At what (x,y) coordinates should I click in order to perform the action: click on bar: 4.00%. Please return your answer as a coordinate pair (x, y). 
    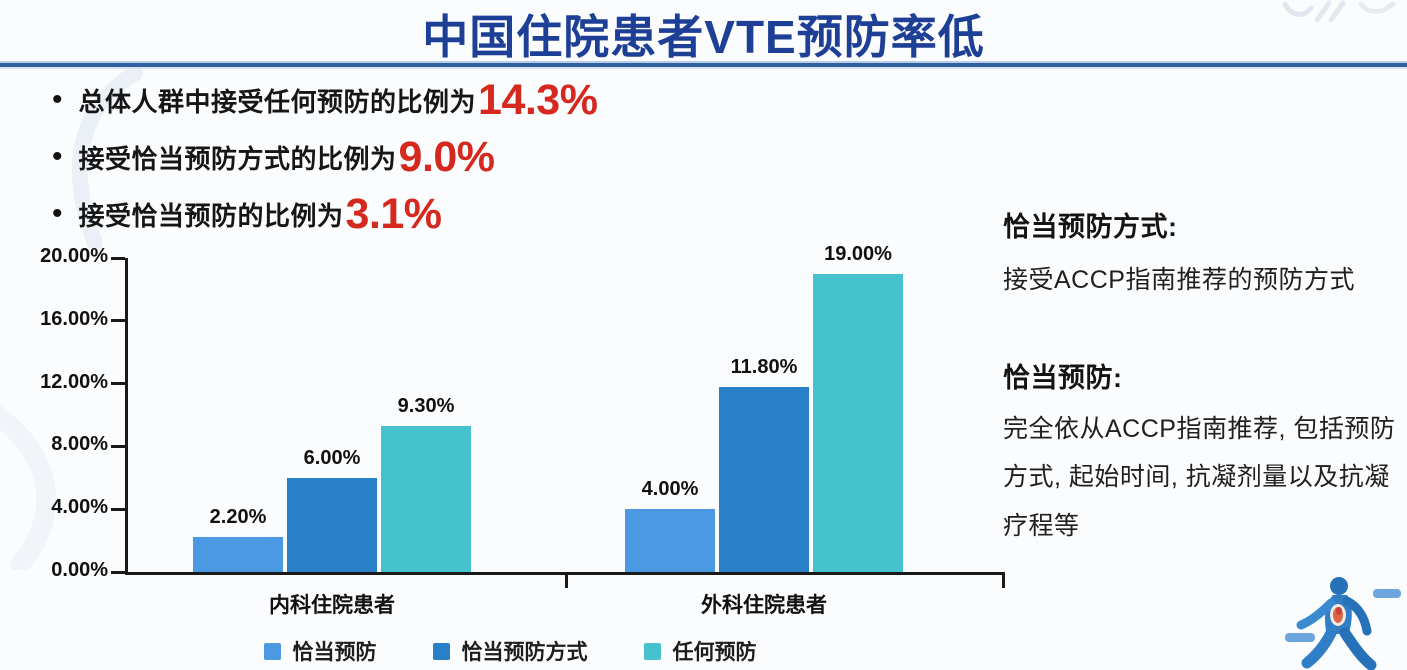
    Looking at the image, I should click on (670, 525).